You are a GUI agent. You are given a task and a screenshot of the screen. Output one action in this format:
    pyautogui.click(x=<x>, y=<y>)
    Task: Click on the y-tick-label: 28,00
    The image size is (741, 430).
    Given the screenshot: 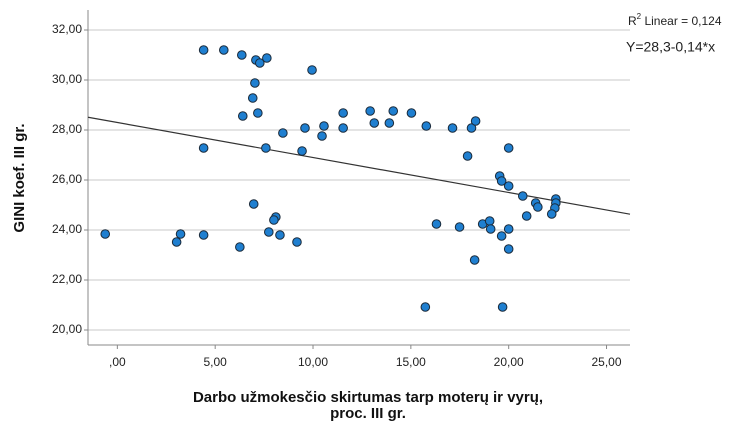 What is the action you would take?
    pyautogui.click(x=67, y=129)
    